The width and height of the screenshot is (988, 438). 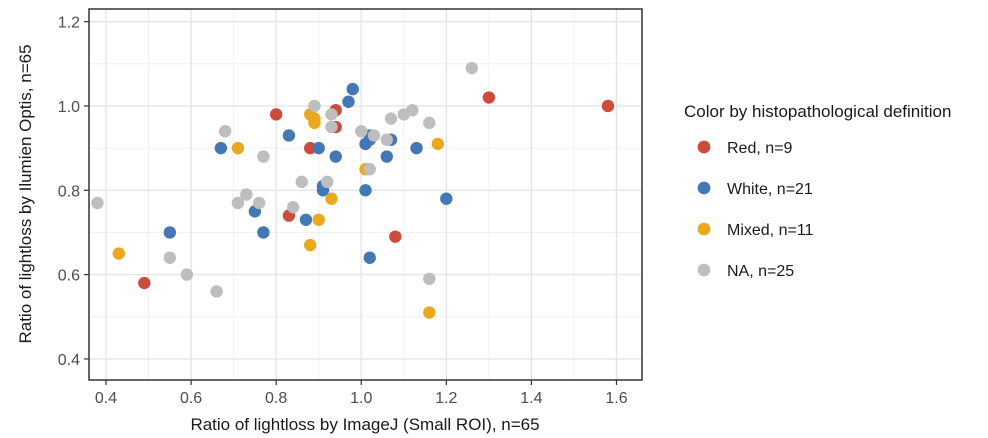 I want to click on y-tick-label: 0.8, so click(x=69, y=191).